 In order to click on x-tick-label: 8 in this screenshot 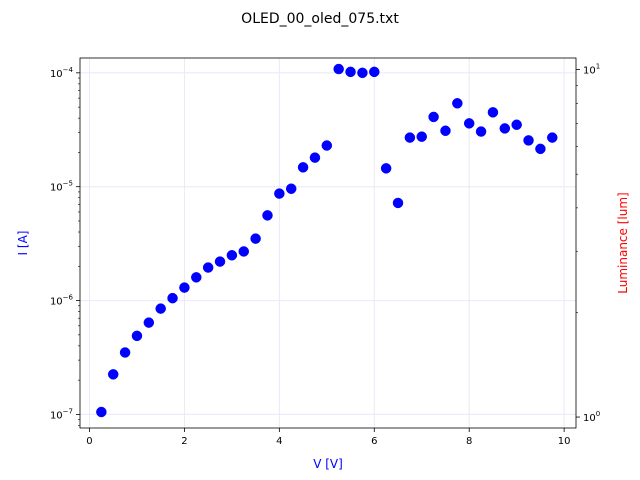, I will do `click(469, 441)`.